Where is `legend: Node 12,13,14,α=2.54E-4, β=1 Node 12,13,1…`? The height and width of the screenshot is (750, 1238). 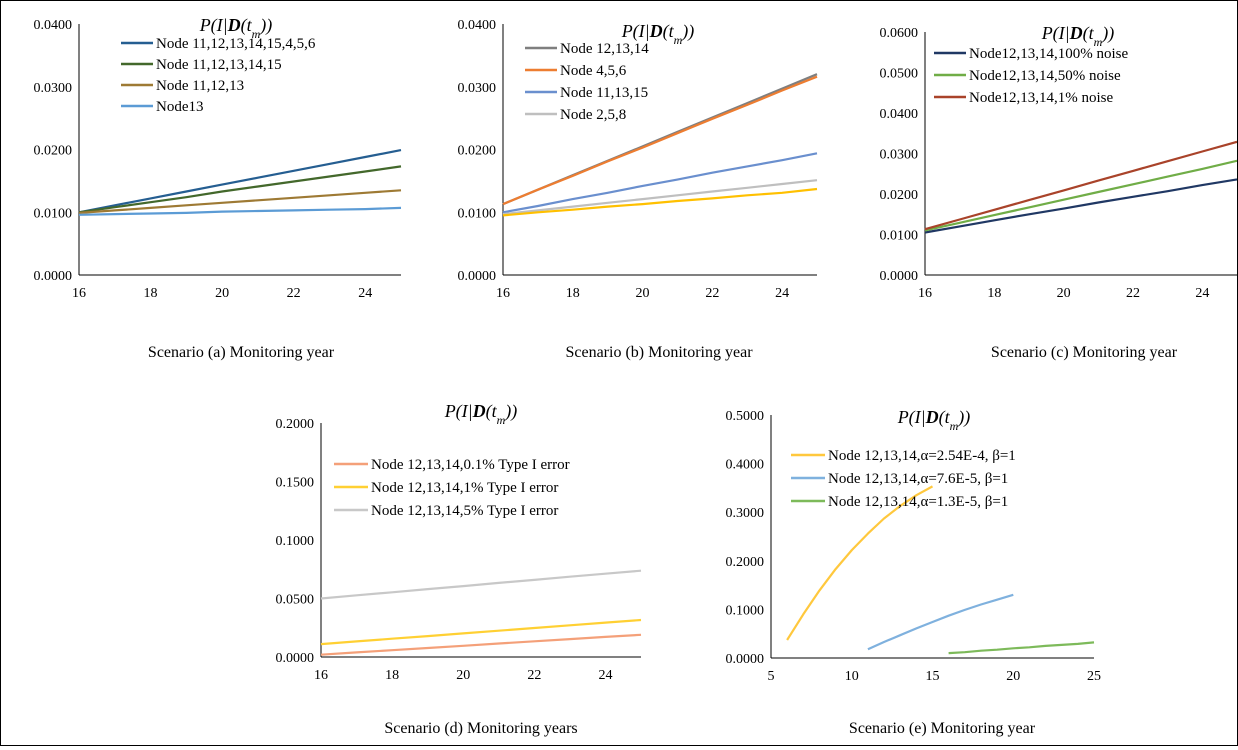
legend: Node 12,13,14,α=2.54E-4, β=1 Node 12,13,1… is located at coordinates (903, 479).